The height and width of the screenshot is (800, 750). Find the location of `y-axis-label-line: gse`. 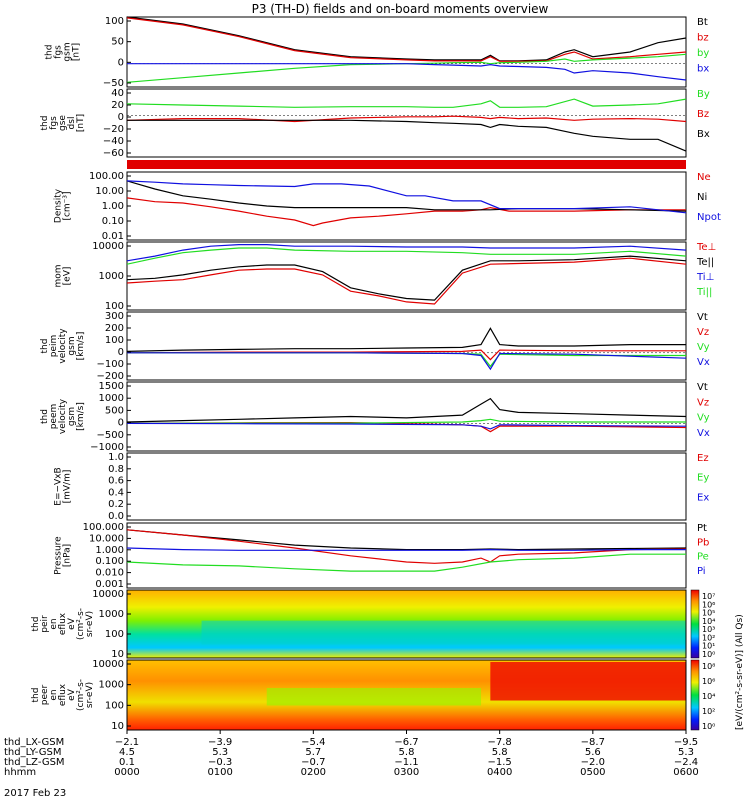

y-axis-label-line: gse is located at coordinates (63, 123).